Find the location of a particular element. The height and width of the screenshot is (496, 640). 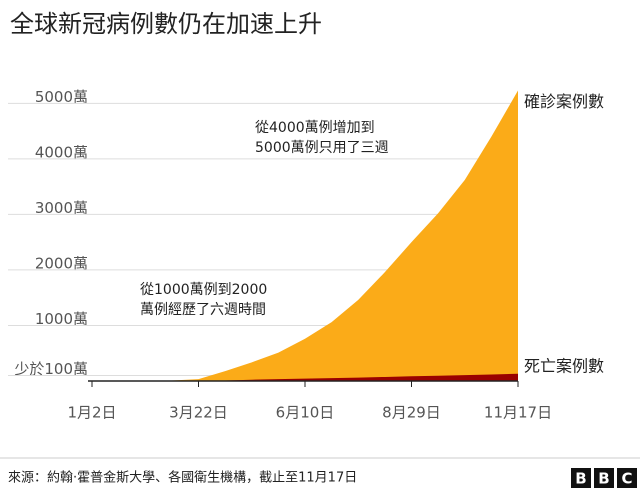

x-tick-label: 11月17日 is located at coordinates (518, 413).